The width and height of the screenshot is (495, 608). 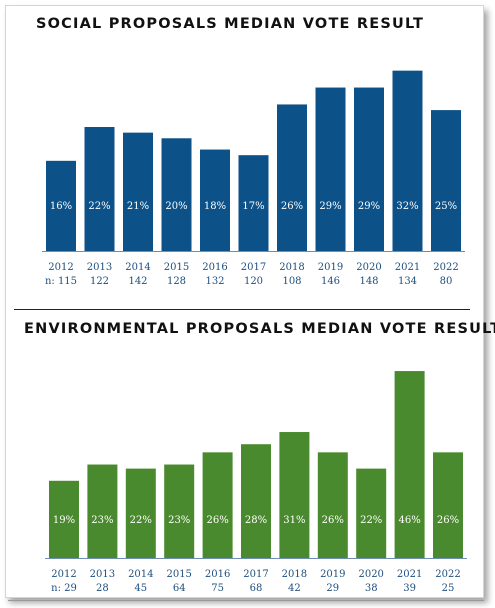 I want to click on social-year-tick-label: 2013, so click(x=99, y=267).